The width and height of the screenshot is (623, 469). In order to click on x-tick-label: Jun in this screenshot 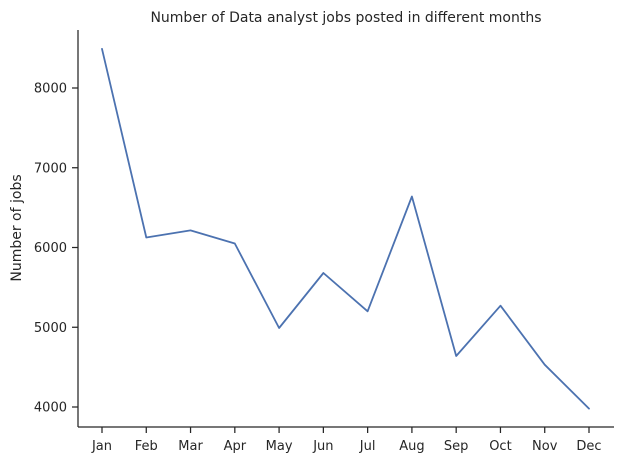, I will do `click(322, 446)`.